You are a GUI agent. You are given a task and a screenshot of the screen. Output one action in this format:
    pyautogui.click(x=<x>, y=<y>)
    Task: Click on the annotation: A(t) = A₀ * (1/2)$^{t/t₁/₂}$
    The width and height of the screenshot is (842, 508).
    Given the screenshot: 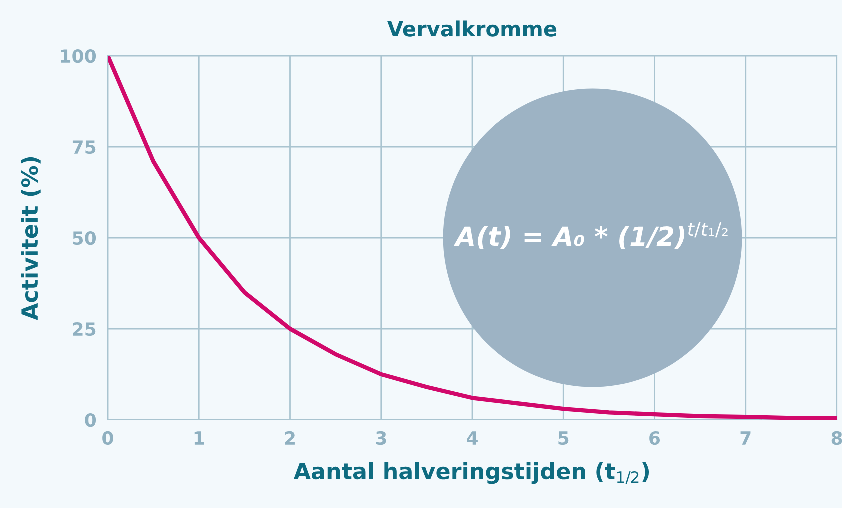 What is the action you would take?
    pyautogui.click(x=591, y=236)
    